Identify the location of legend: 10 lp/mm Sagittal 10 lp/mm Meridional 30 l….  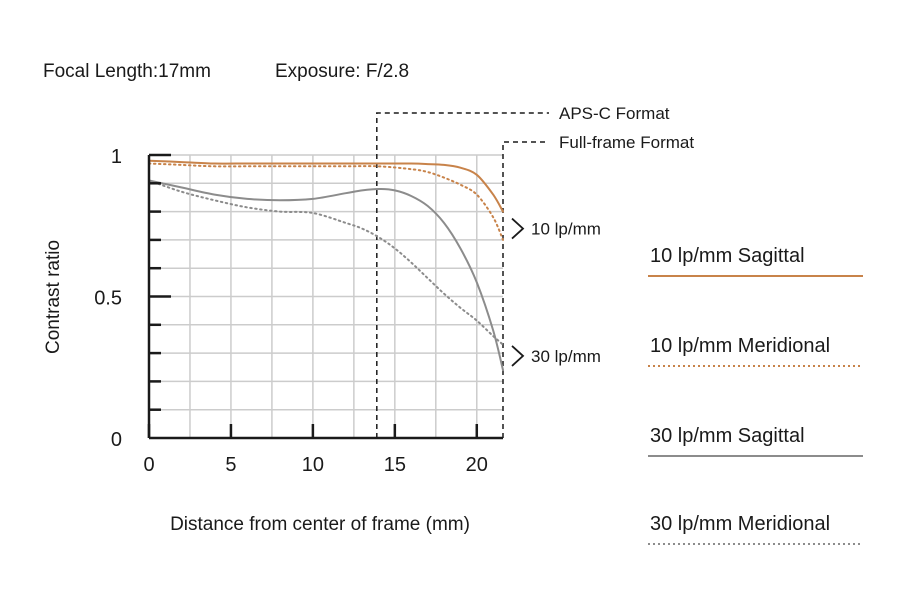
(755, 395).